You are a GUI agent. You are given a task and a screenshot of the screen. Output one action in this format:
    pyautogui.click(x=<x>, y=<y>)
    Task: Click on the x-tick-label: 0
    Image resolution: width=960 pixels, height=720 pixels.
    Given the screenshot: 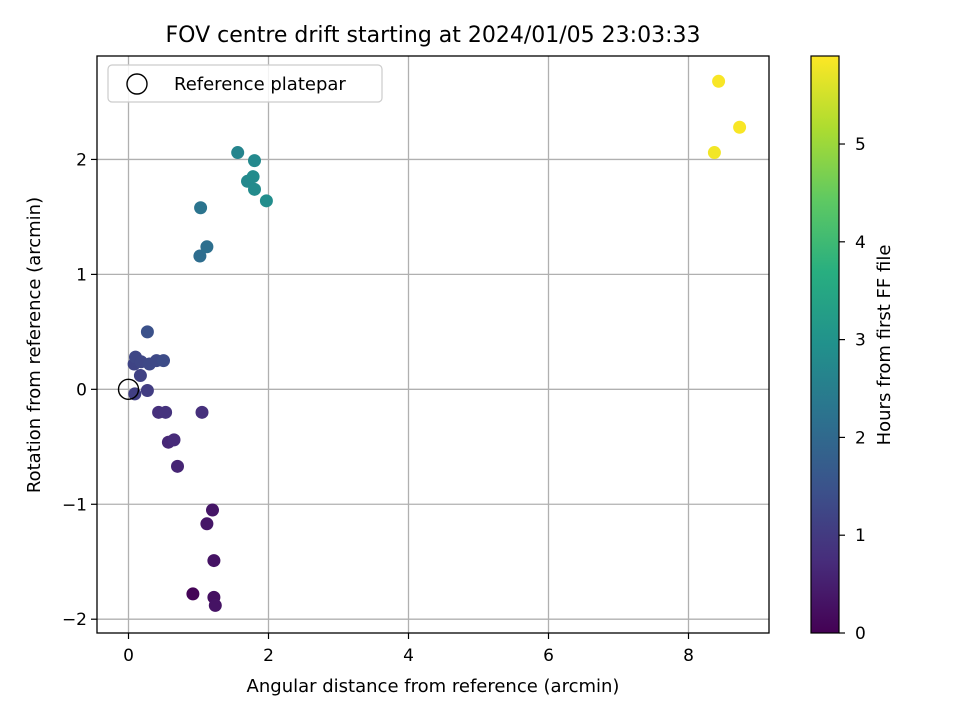 What is the action you would take?
    pyautogui.click(x=128, y=656)
    